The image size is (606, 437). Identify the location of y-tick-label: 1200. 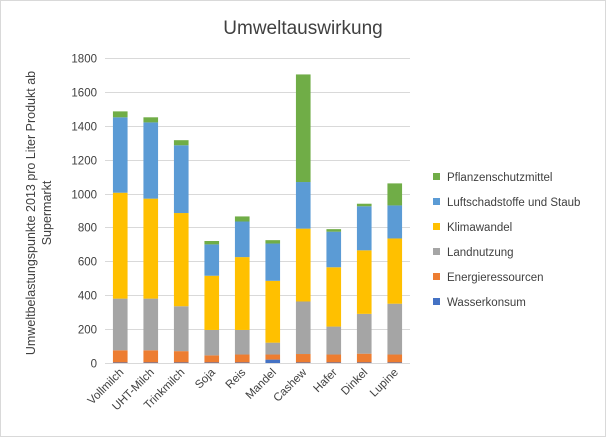
(84, 162).